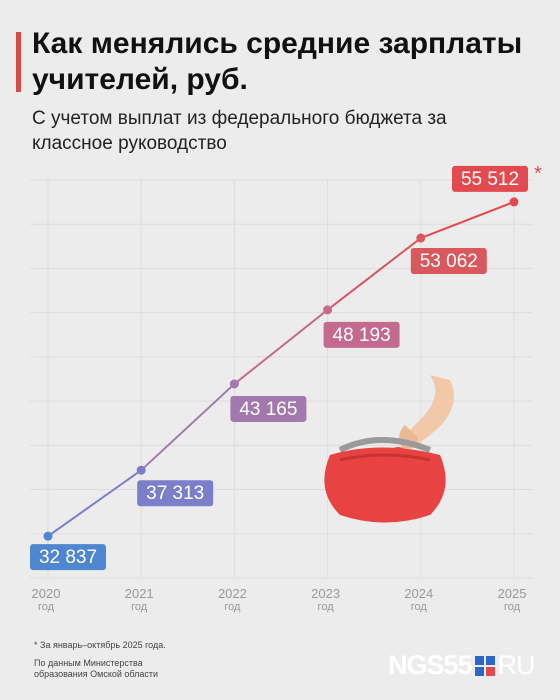 This screenshot has height=700, width=560. What do you see at coordinates (516, 665) in the screenshot?
I see `logo-text-right: RU` at bounding box center [516, 665].